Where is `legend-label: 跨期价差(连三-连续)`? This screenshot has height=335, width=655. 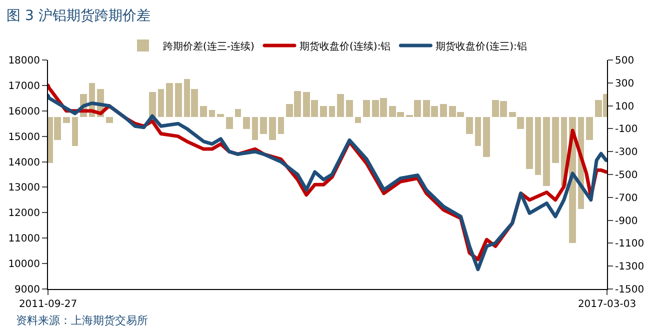
legend-label: 跨期价差(连三-连续) is located at coordinates (209, 46).